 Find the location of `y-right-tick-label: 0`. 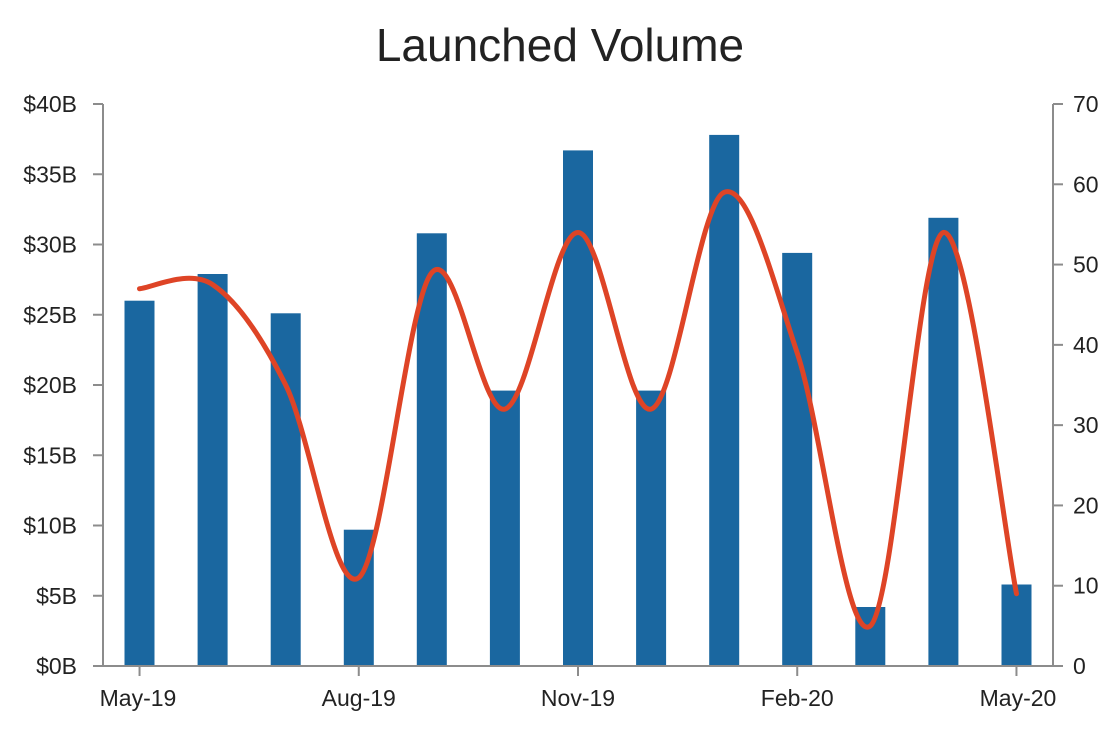

y-right-tick-label: 0 is located at coordinates (1079, 666).